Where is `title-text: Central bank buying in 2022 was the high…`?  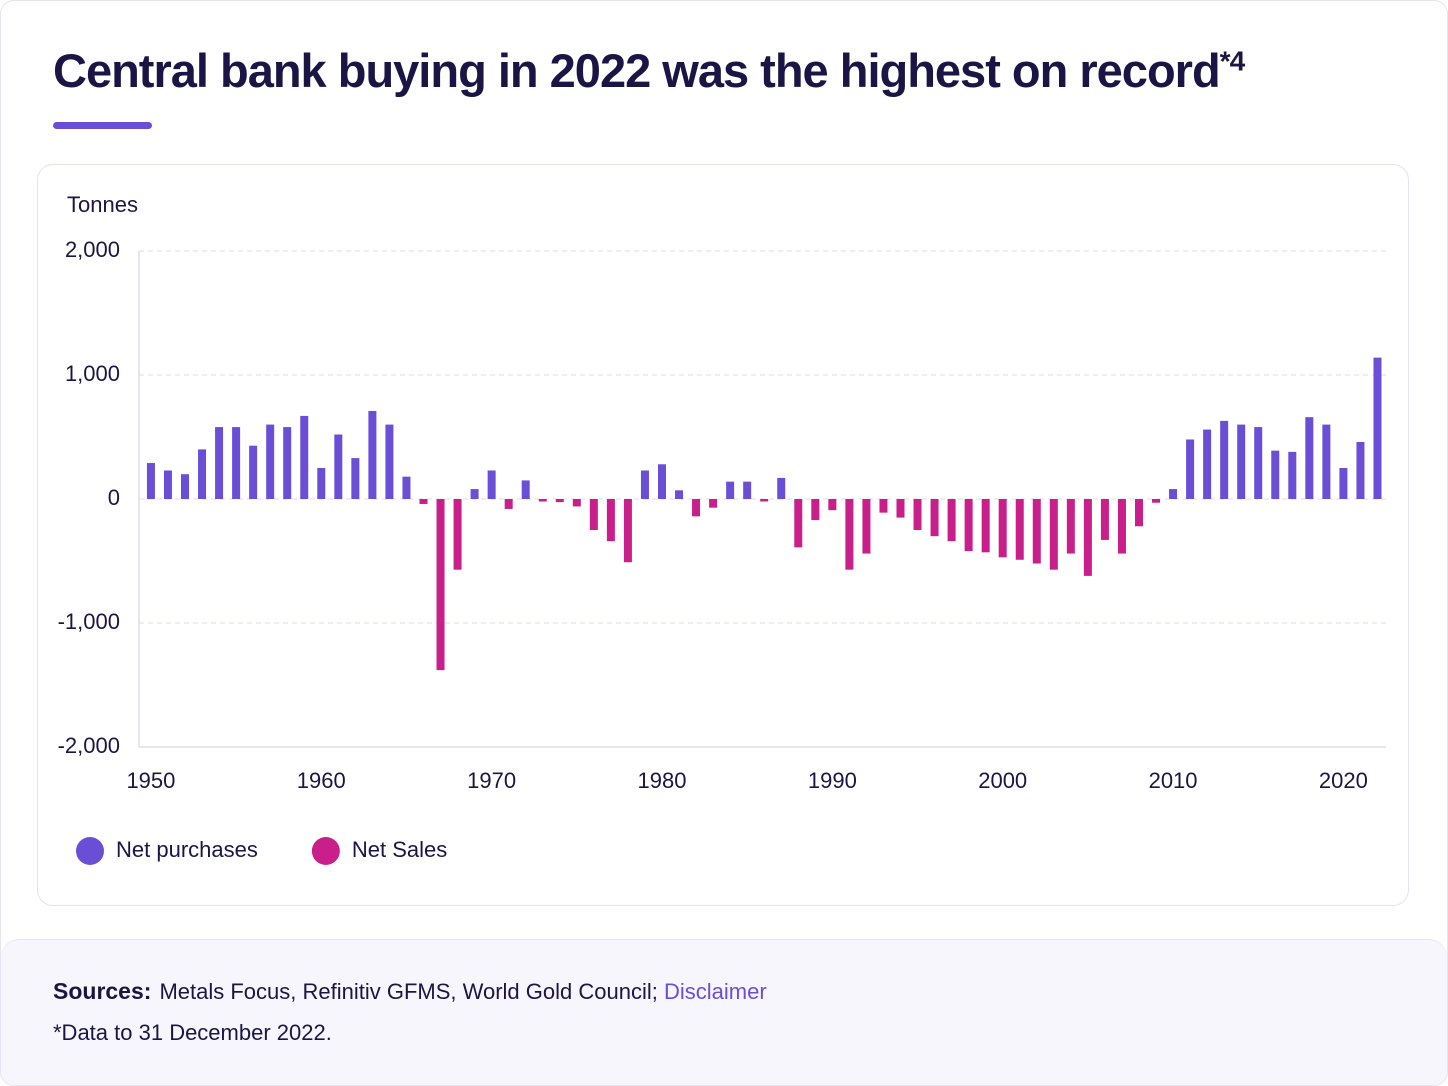
title-text: Central bank buying in 2022 was the high… is located at coordinates (637, 70).